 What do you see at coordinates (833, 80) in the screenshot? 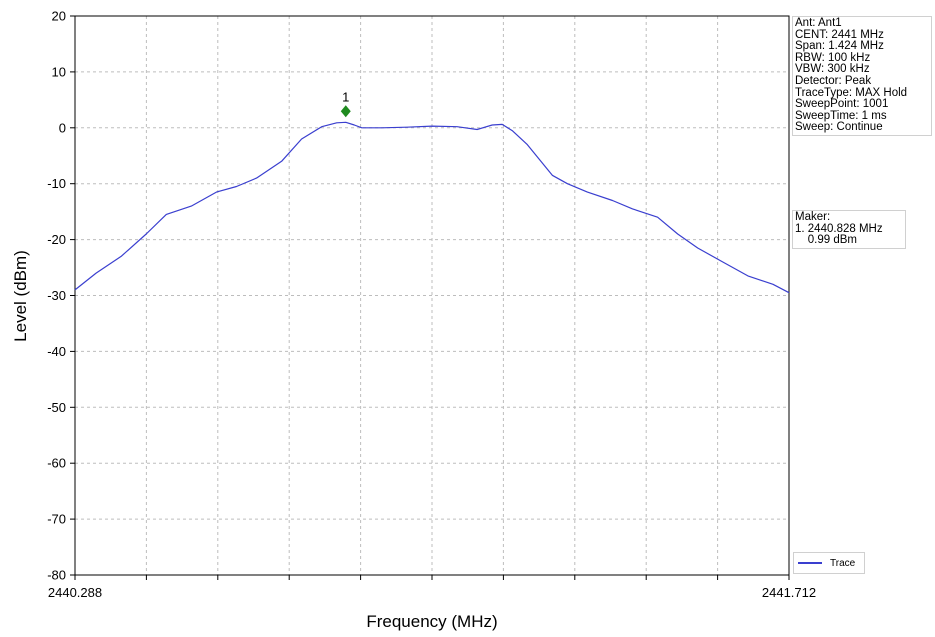
I see `info-detector: Detector: Peak` at bounding box center [833, 80].